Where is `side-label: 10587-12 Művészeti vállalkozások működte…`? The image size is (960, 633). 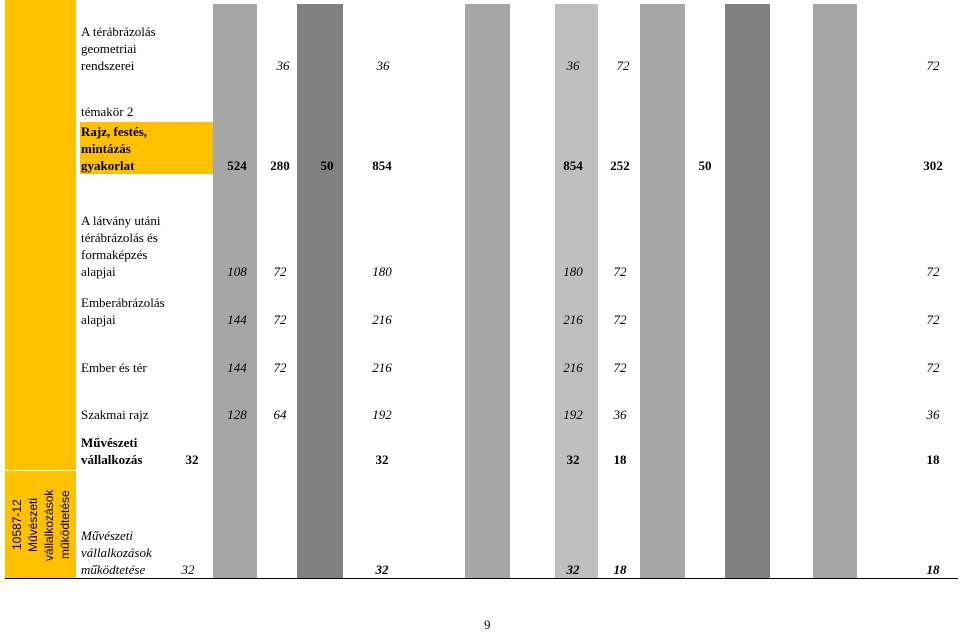
side-label: 10587-12 Művészeti vállalkozások működte… is located at coordinates (40, 524).